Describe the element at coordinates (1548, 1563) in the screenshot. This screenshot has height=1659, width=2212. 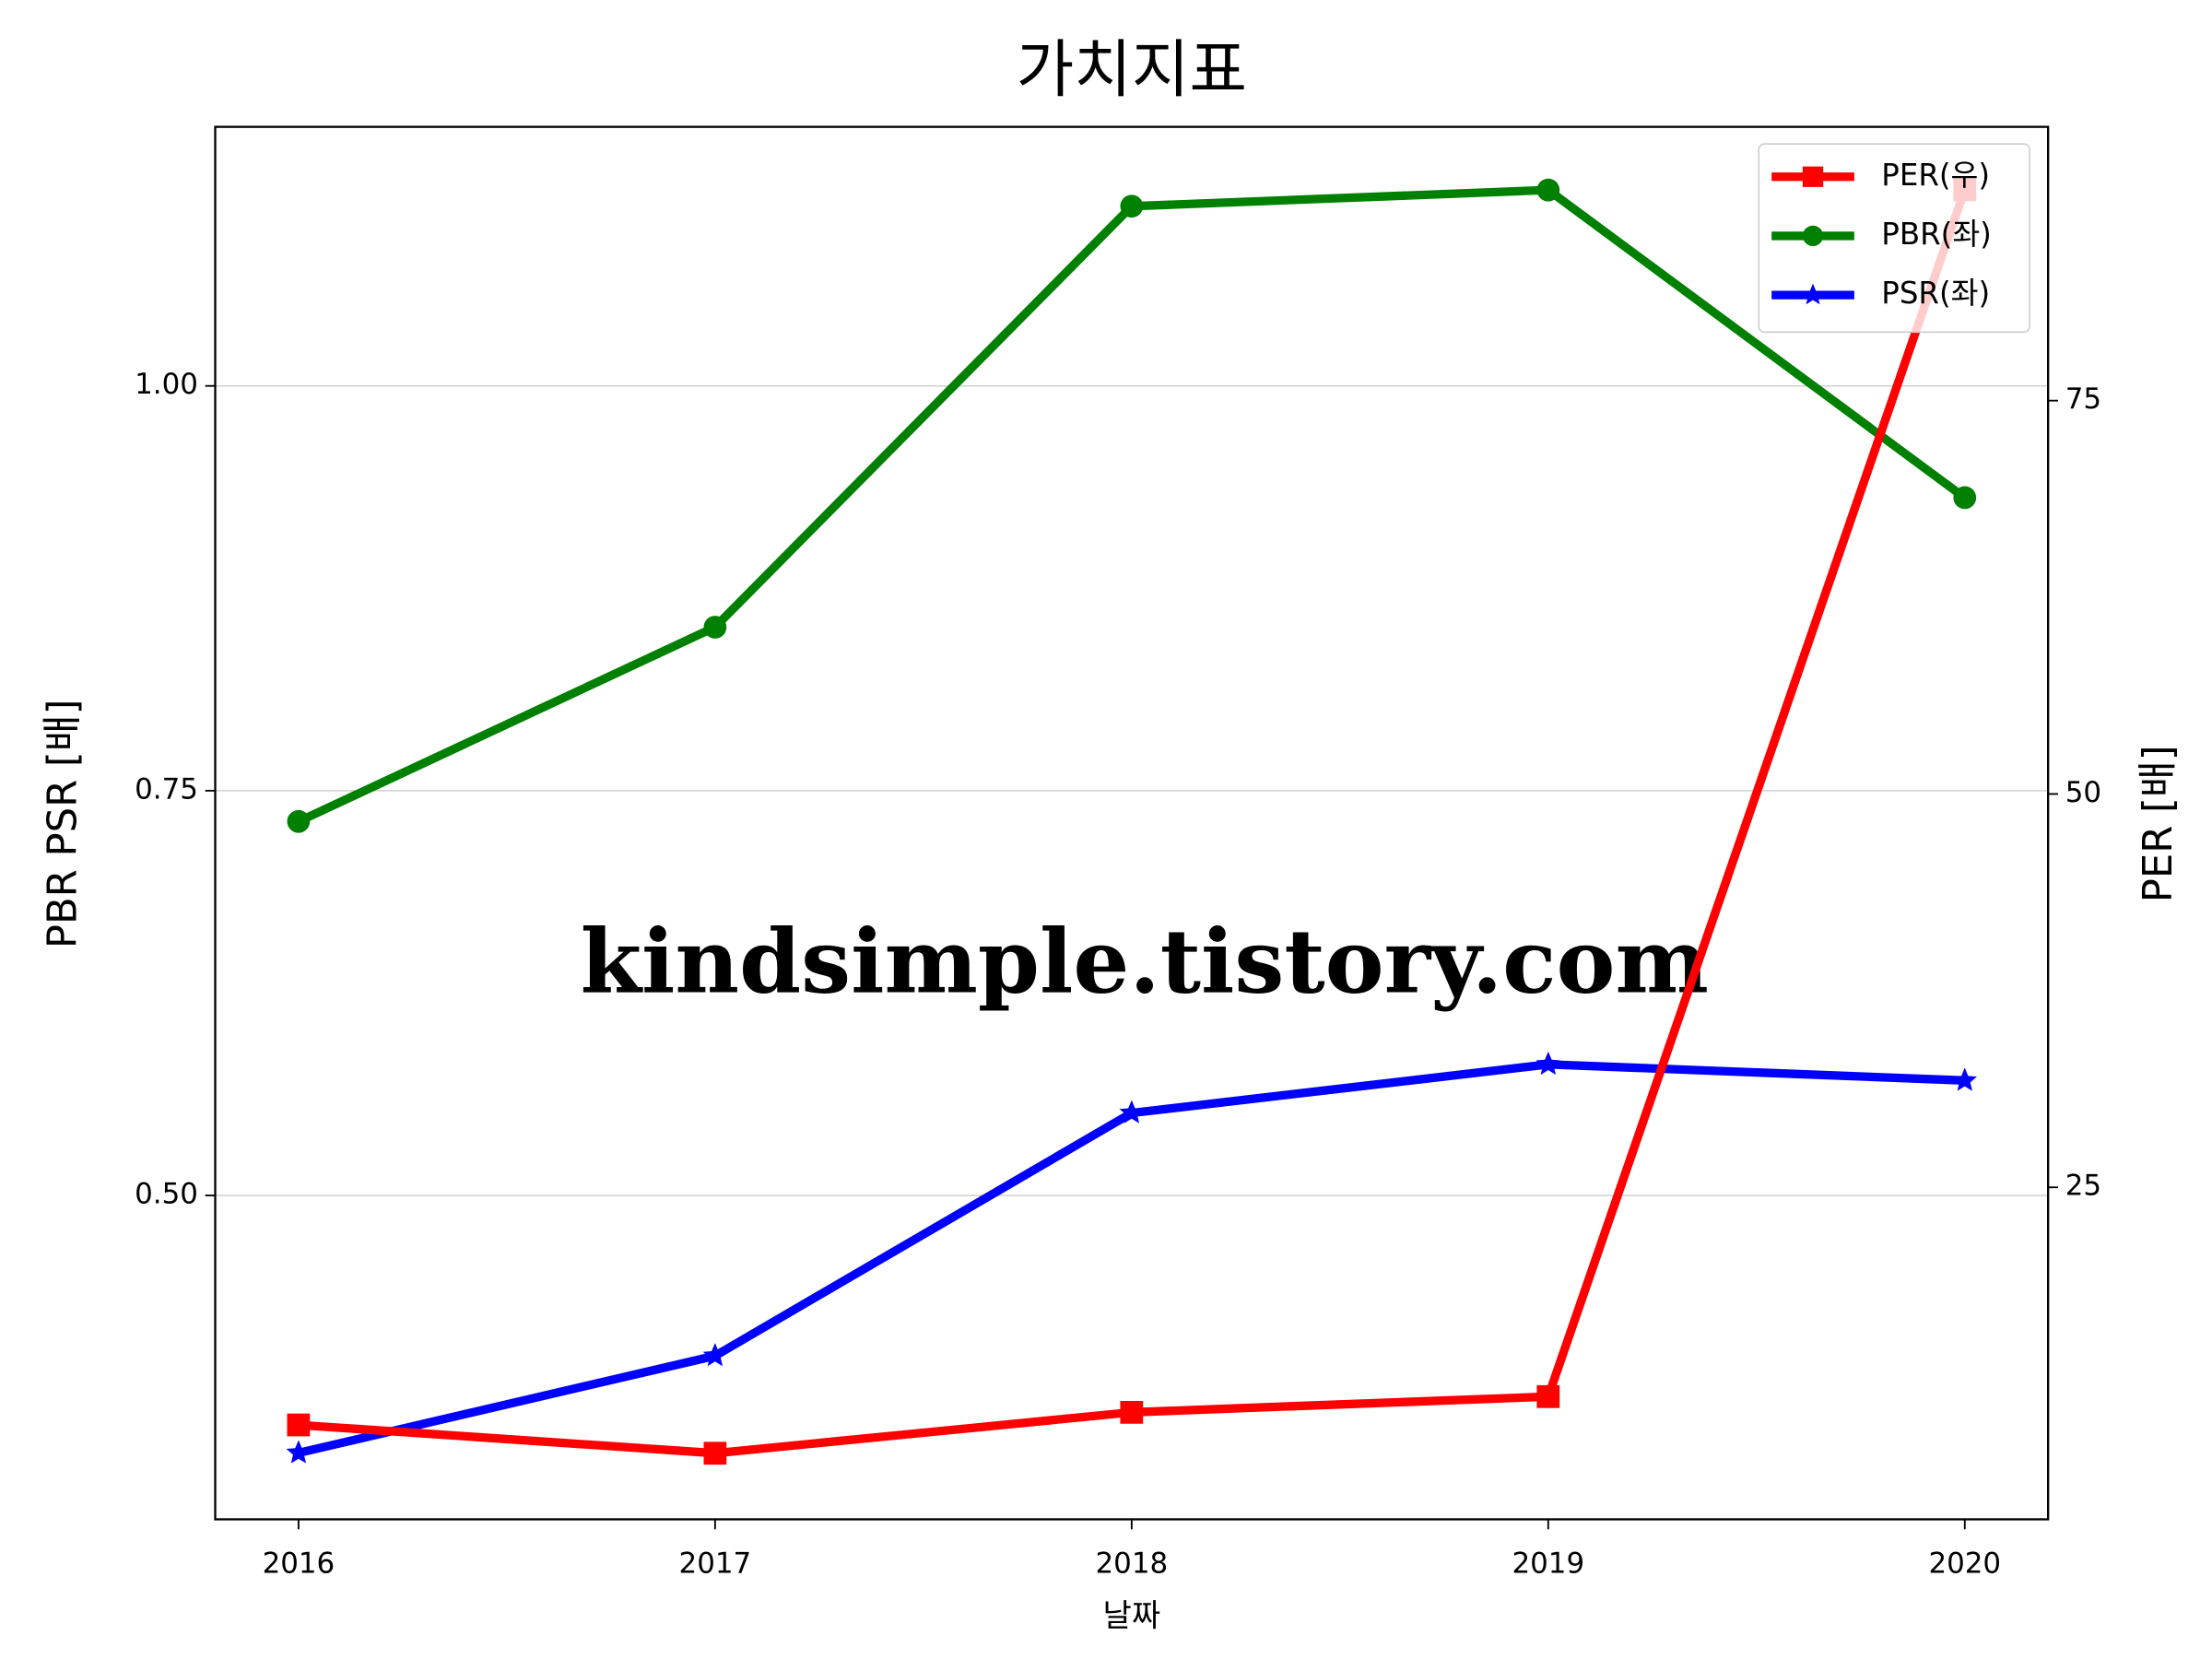
I see `x-tick-label: 2019` at that location.